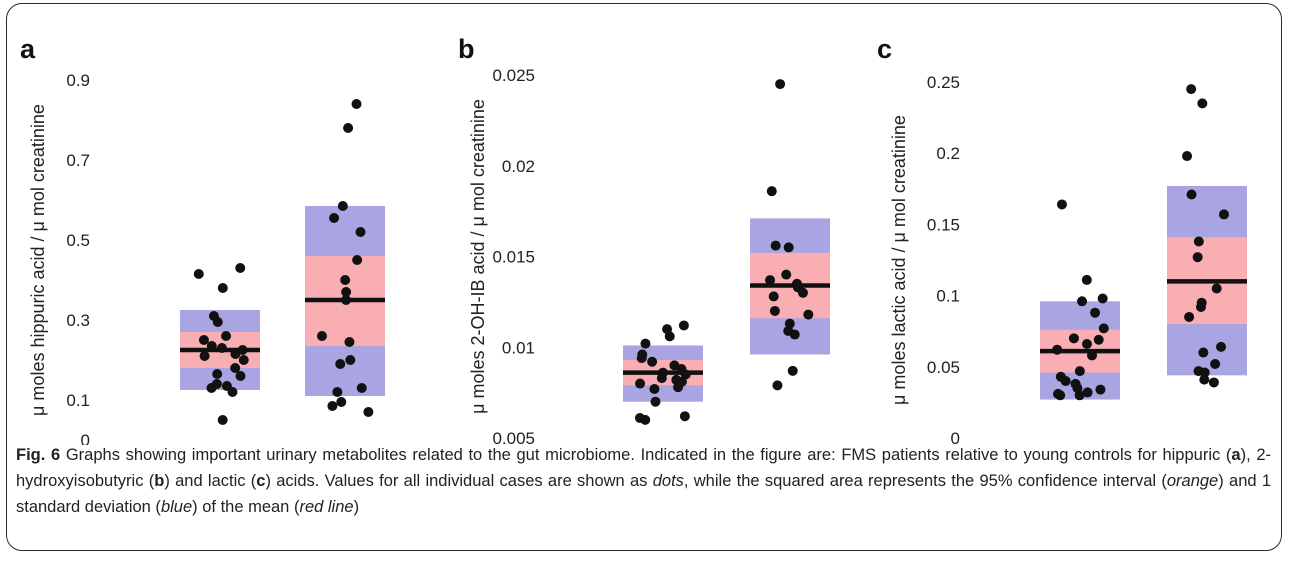  I want to click on y-axis-label: μ moles hippuric acid / μ mol creatinine, so click(38, 260).